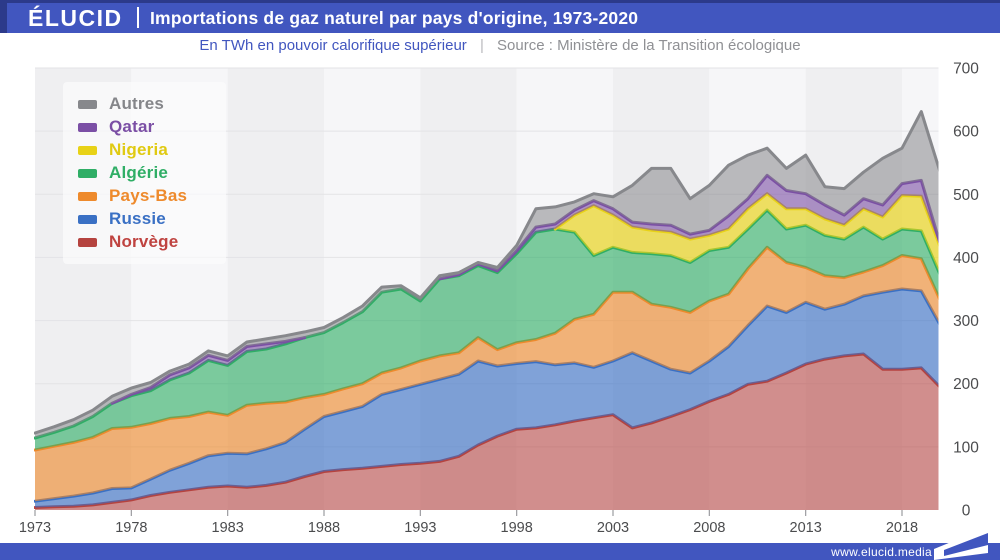 This screenshot has height=560, width=1000. What do you see at coordinates (966, 69) in the screenshot?
I see `y-axis-label: 700` at bounding box center [966, 69].